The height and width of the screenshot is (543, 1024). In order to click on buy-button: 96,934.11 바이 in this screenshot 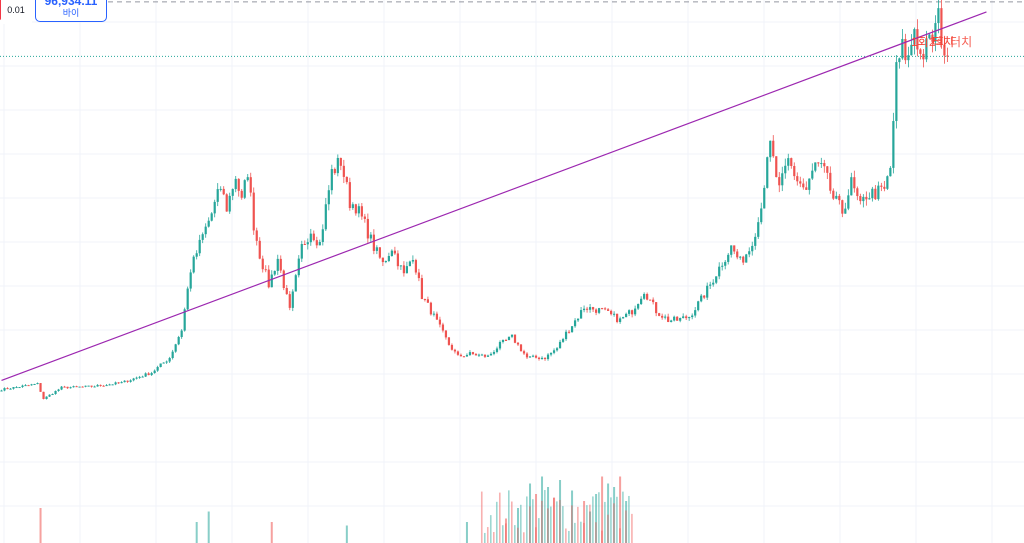, I will do `click(71, 11)`.